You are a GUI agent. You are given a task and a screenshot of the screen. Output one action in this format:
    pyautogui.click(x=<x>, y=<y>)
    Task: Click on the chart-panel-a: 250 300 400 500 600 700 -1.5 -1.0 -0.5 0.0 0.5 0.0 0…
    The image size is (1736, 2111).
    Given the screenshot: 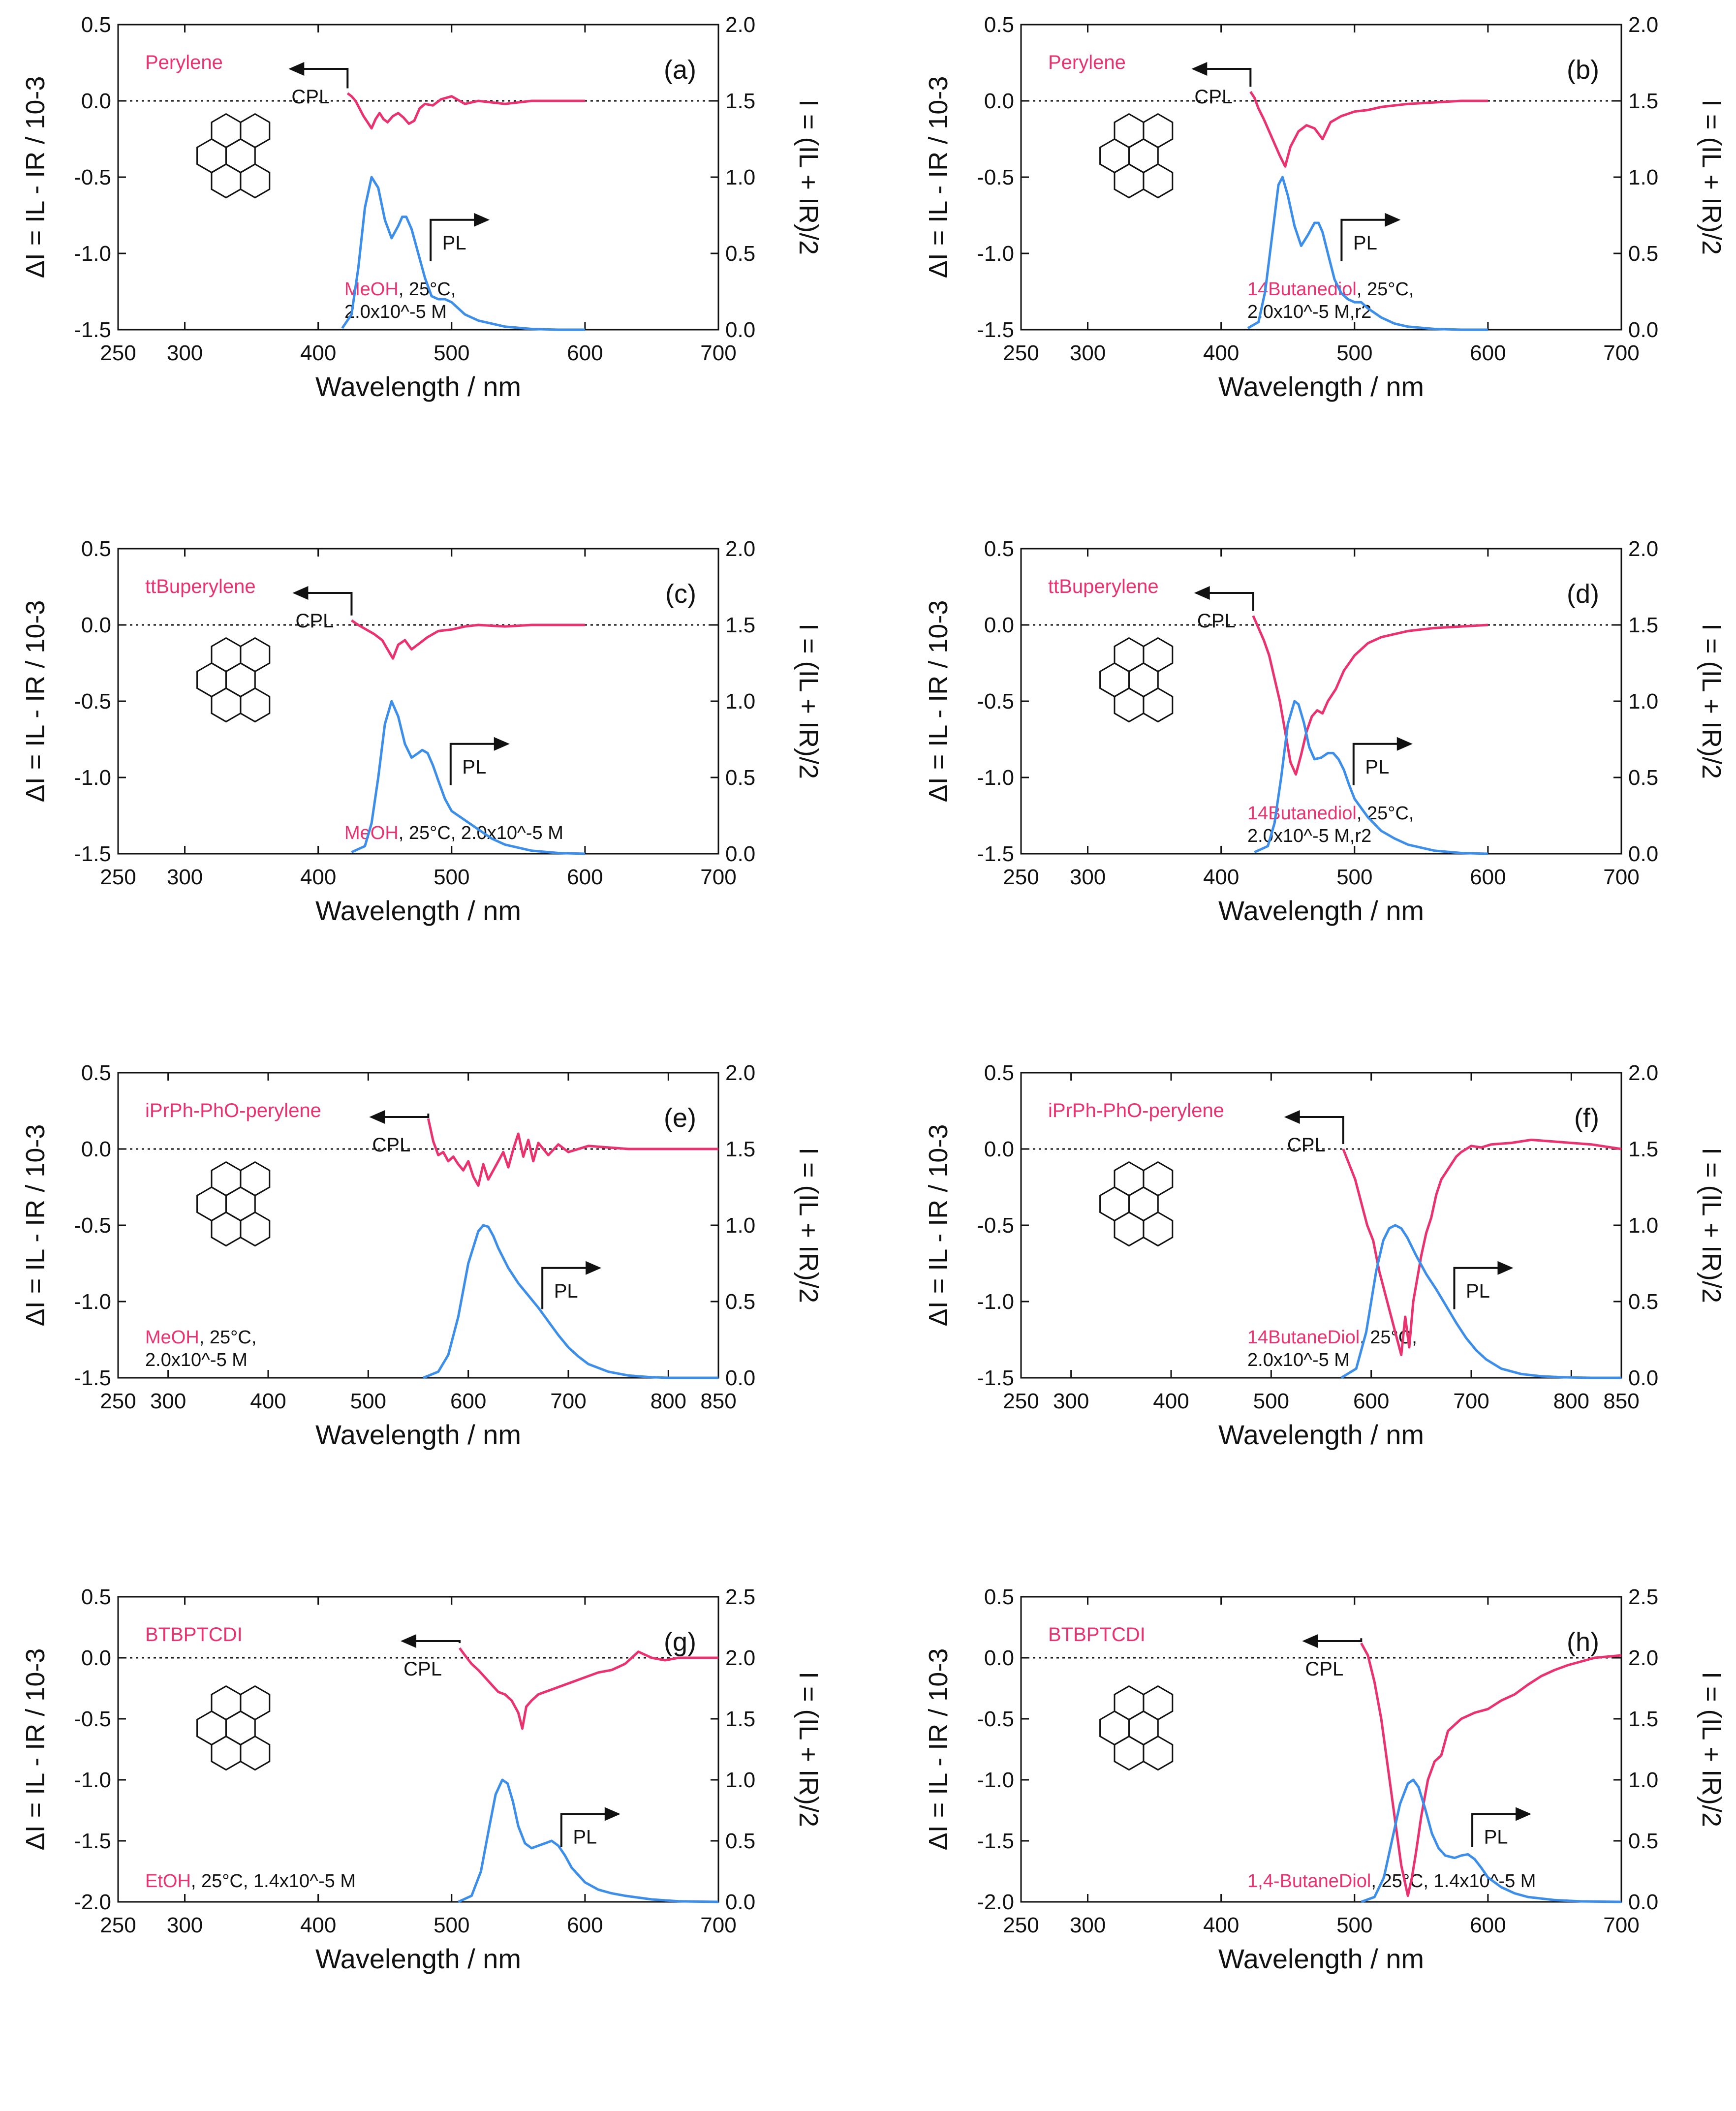 What is the action you would take?
    pyautogui.click(x=422, y=208)
    